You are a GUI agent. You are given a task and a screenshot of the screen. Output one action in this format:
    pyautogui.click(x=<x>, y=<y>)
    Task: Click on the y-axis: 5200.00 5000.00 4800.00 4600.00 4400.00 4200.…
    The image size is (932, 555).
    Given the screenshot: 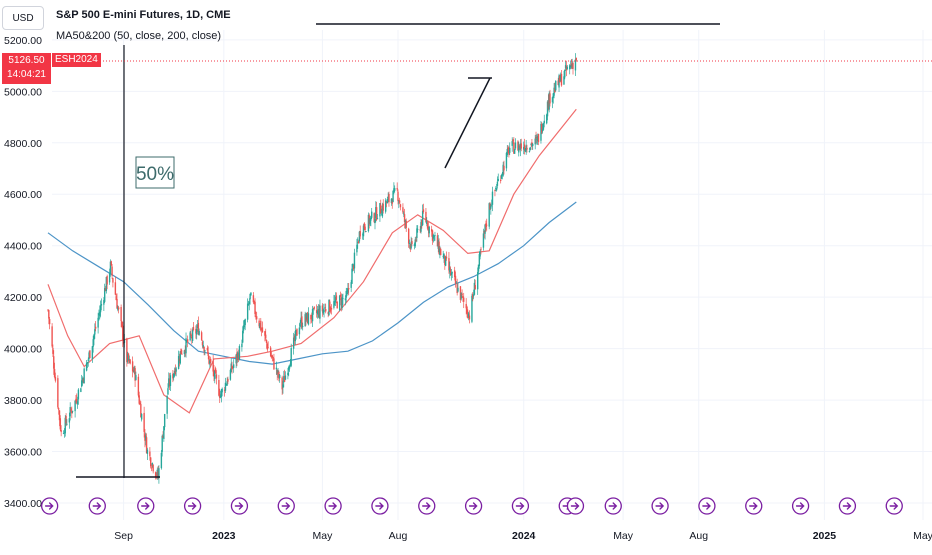 What is the action you would take?
    pyautogui.click(x=23, y=272)
    